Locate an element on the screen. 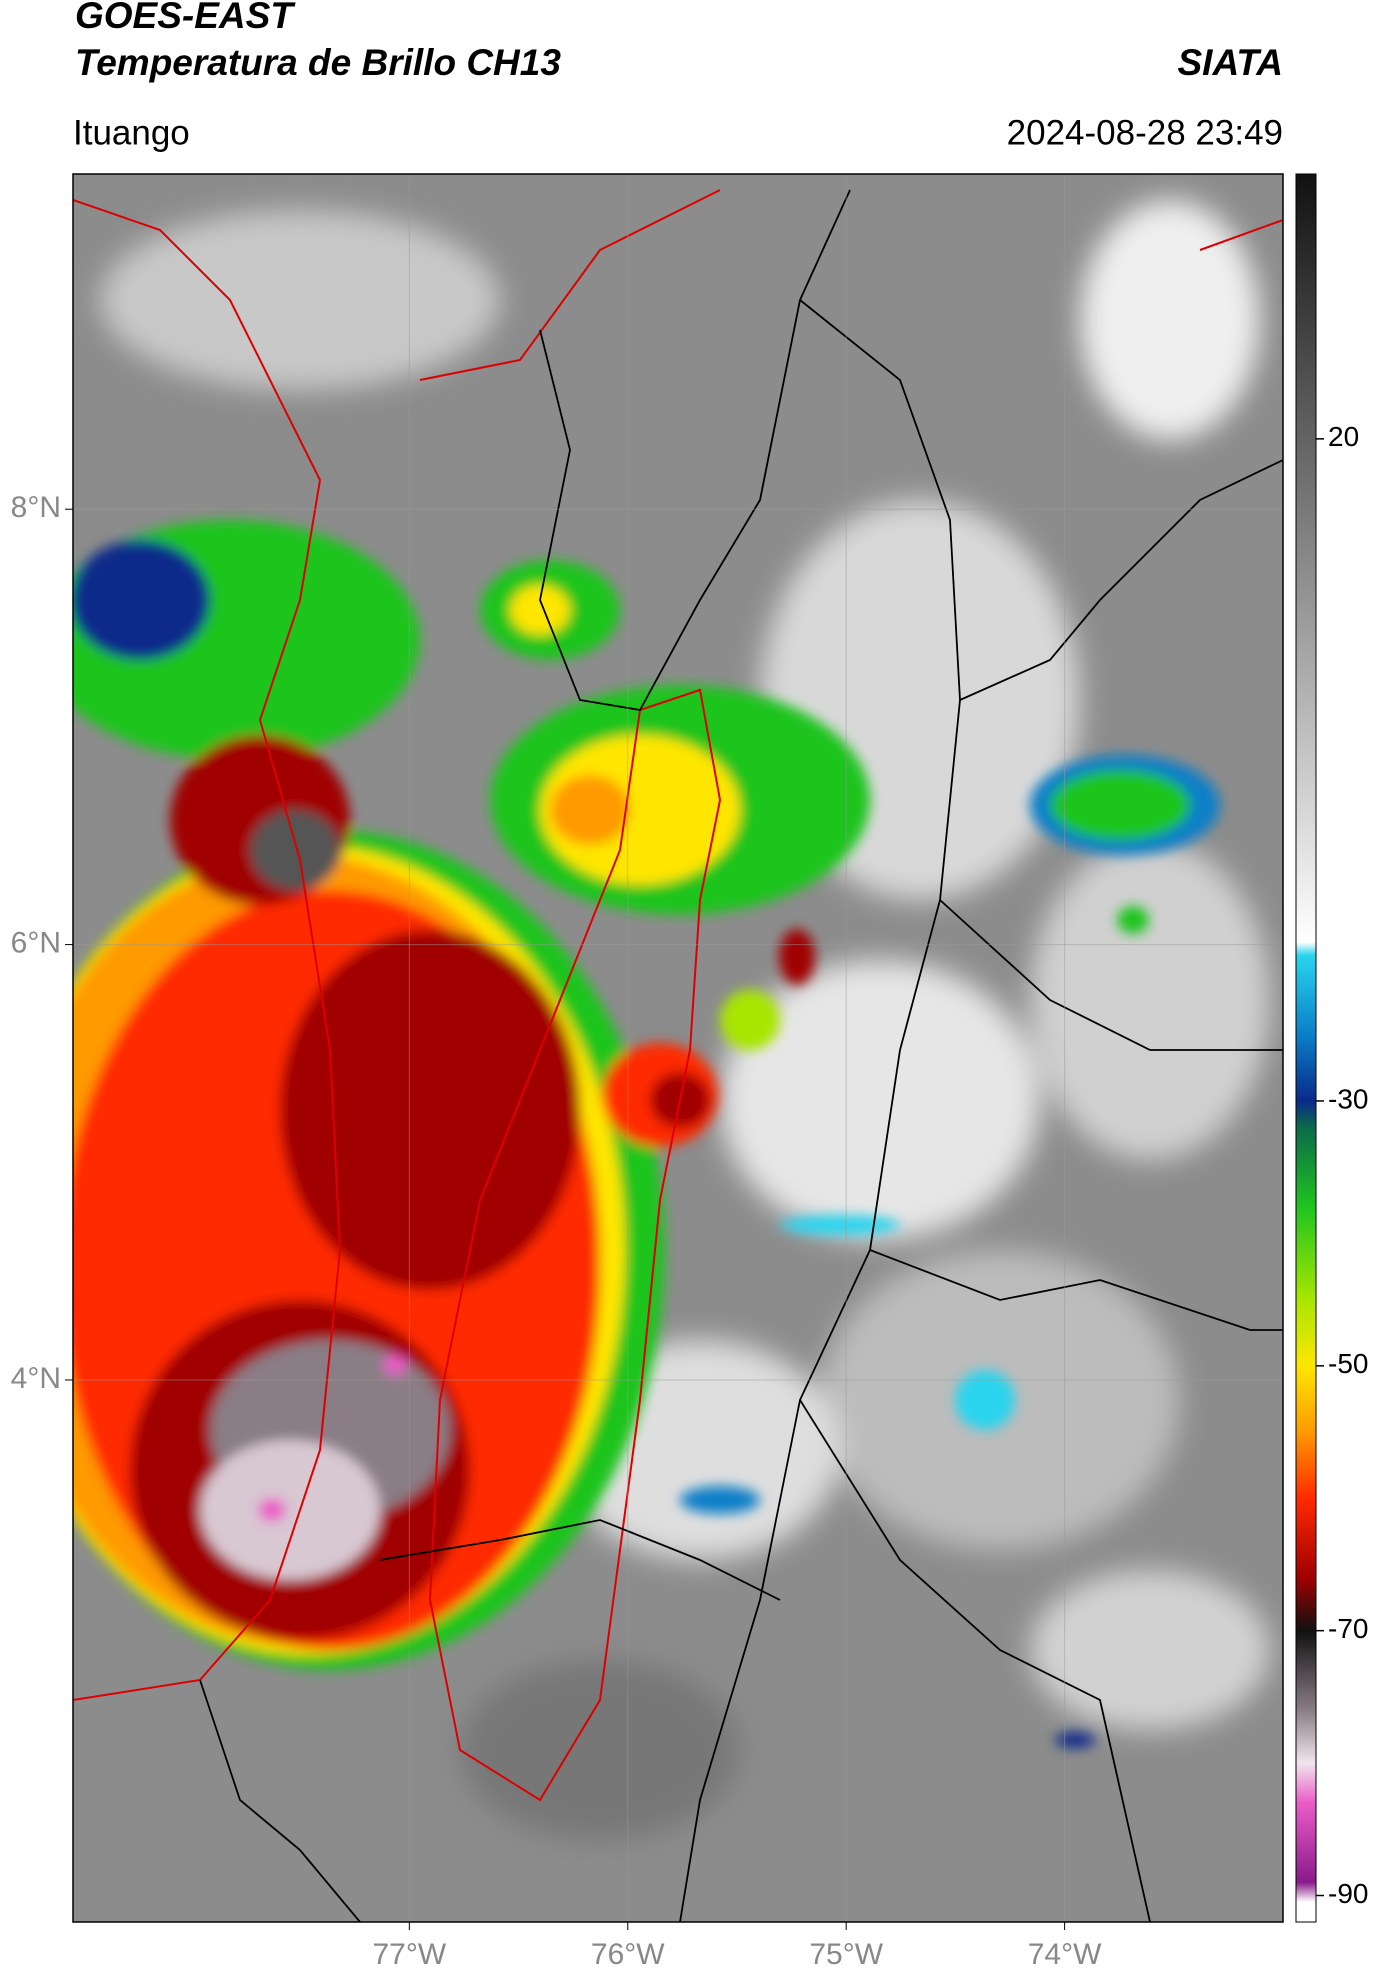 Image resolution: width=1384 pixels, height=1986 pixels. colorbar-tick-label: 20 is located at coordinates (1343, 436).